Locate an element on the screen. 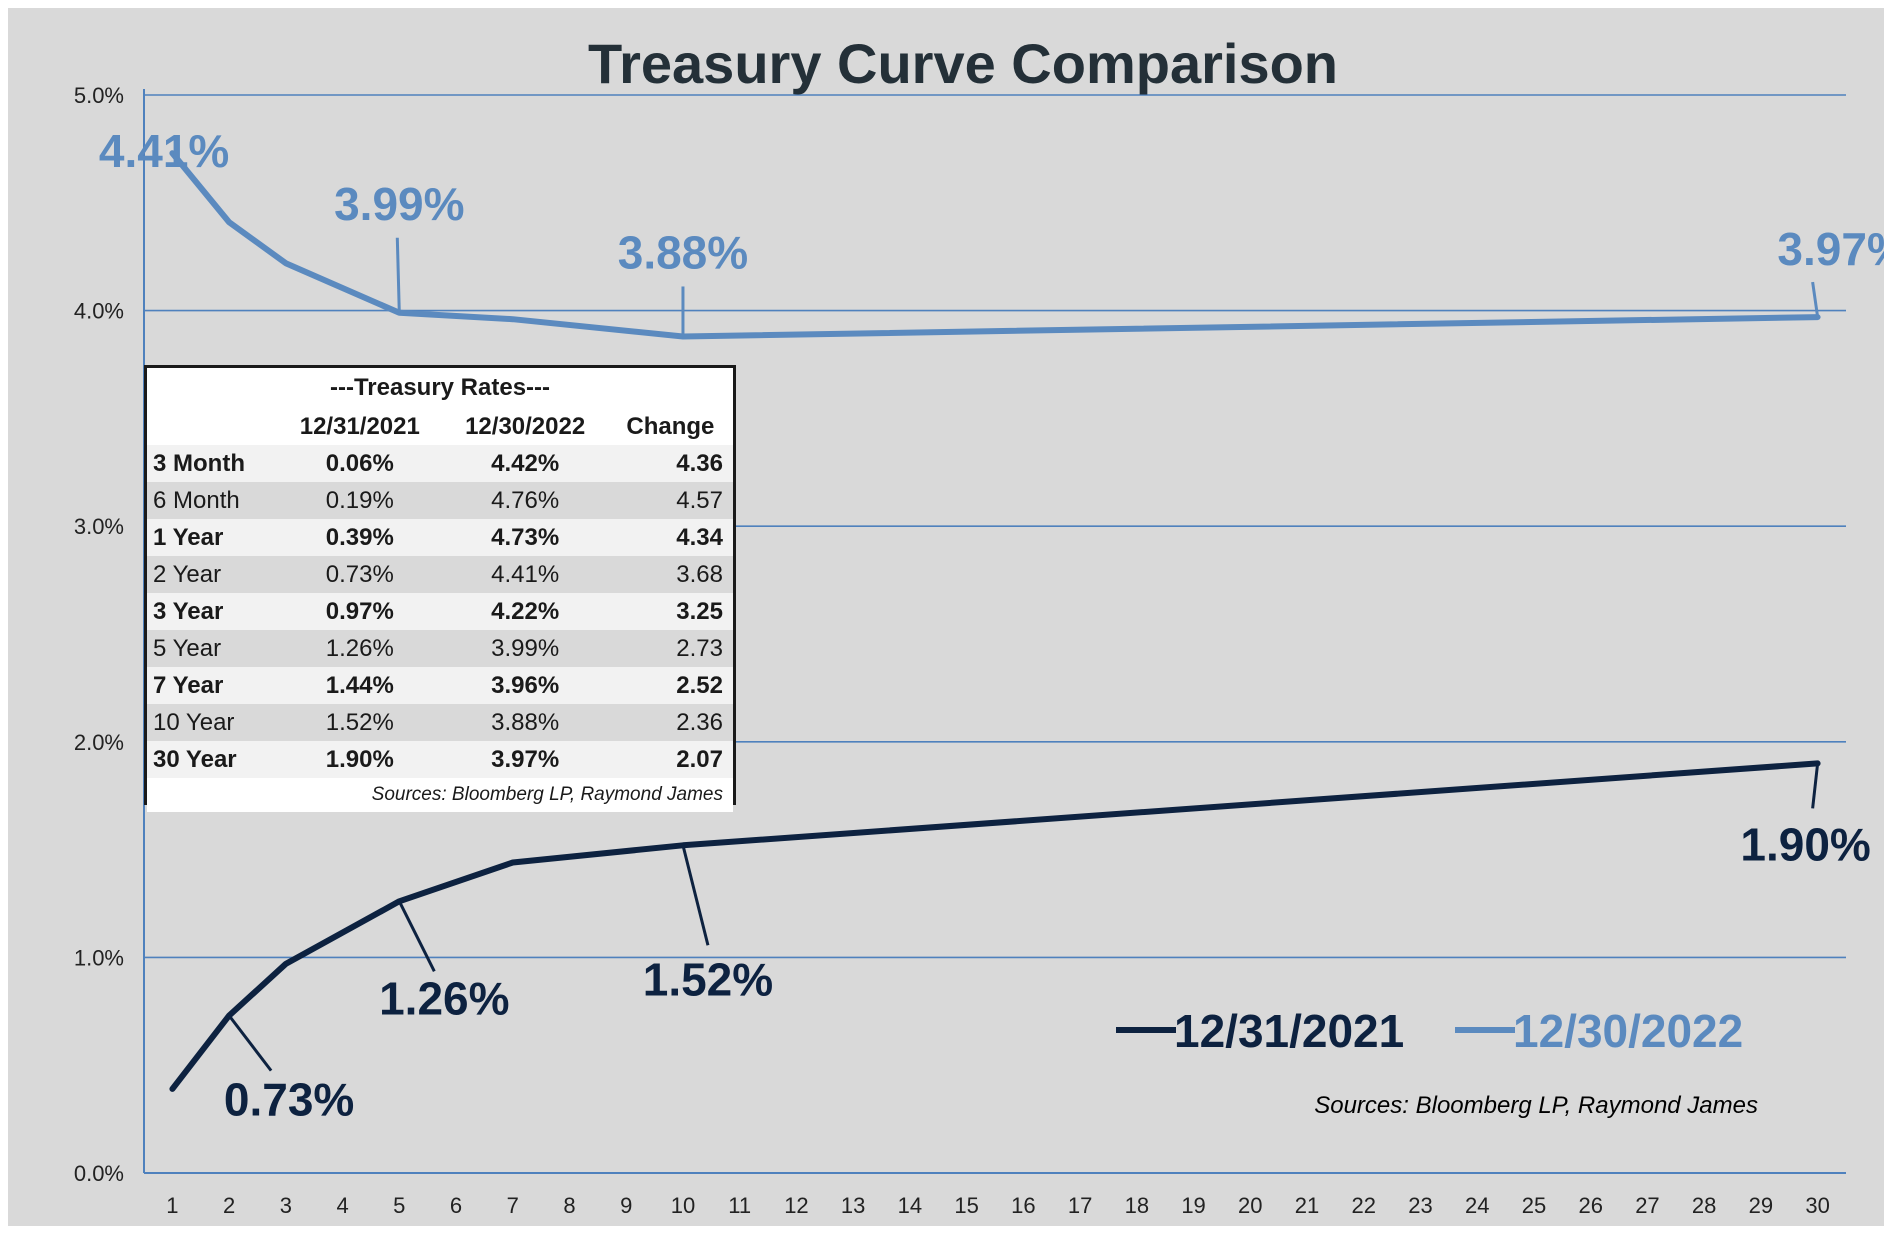 This screenshot has height=1234, width=1892. table-cell: 0.39% is located at coordinates (360, 537).